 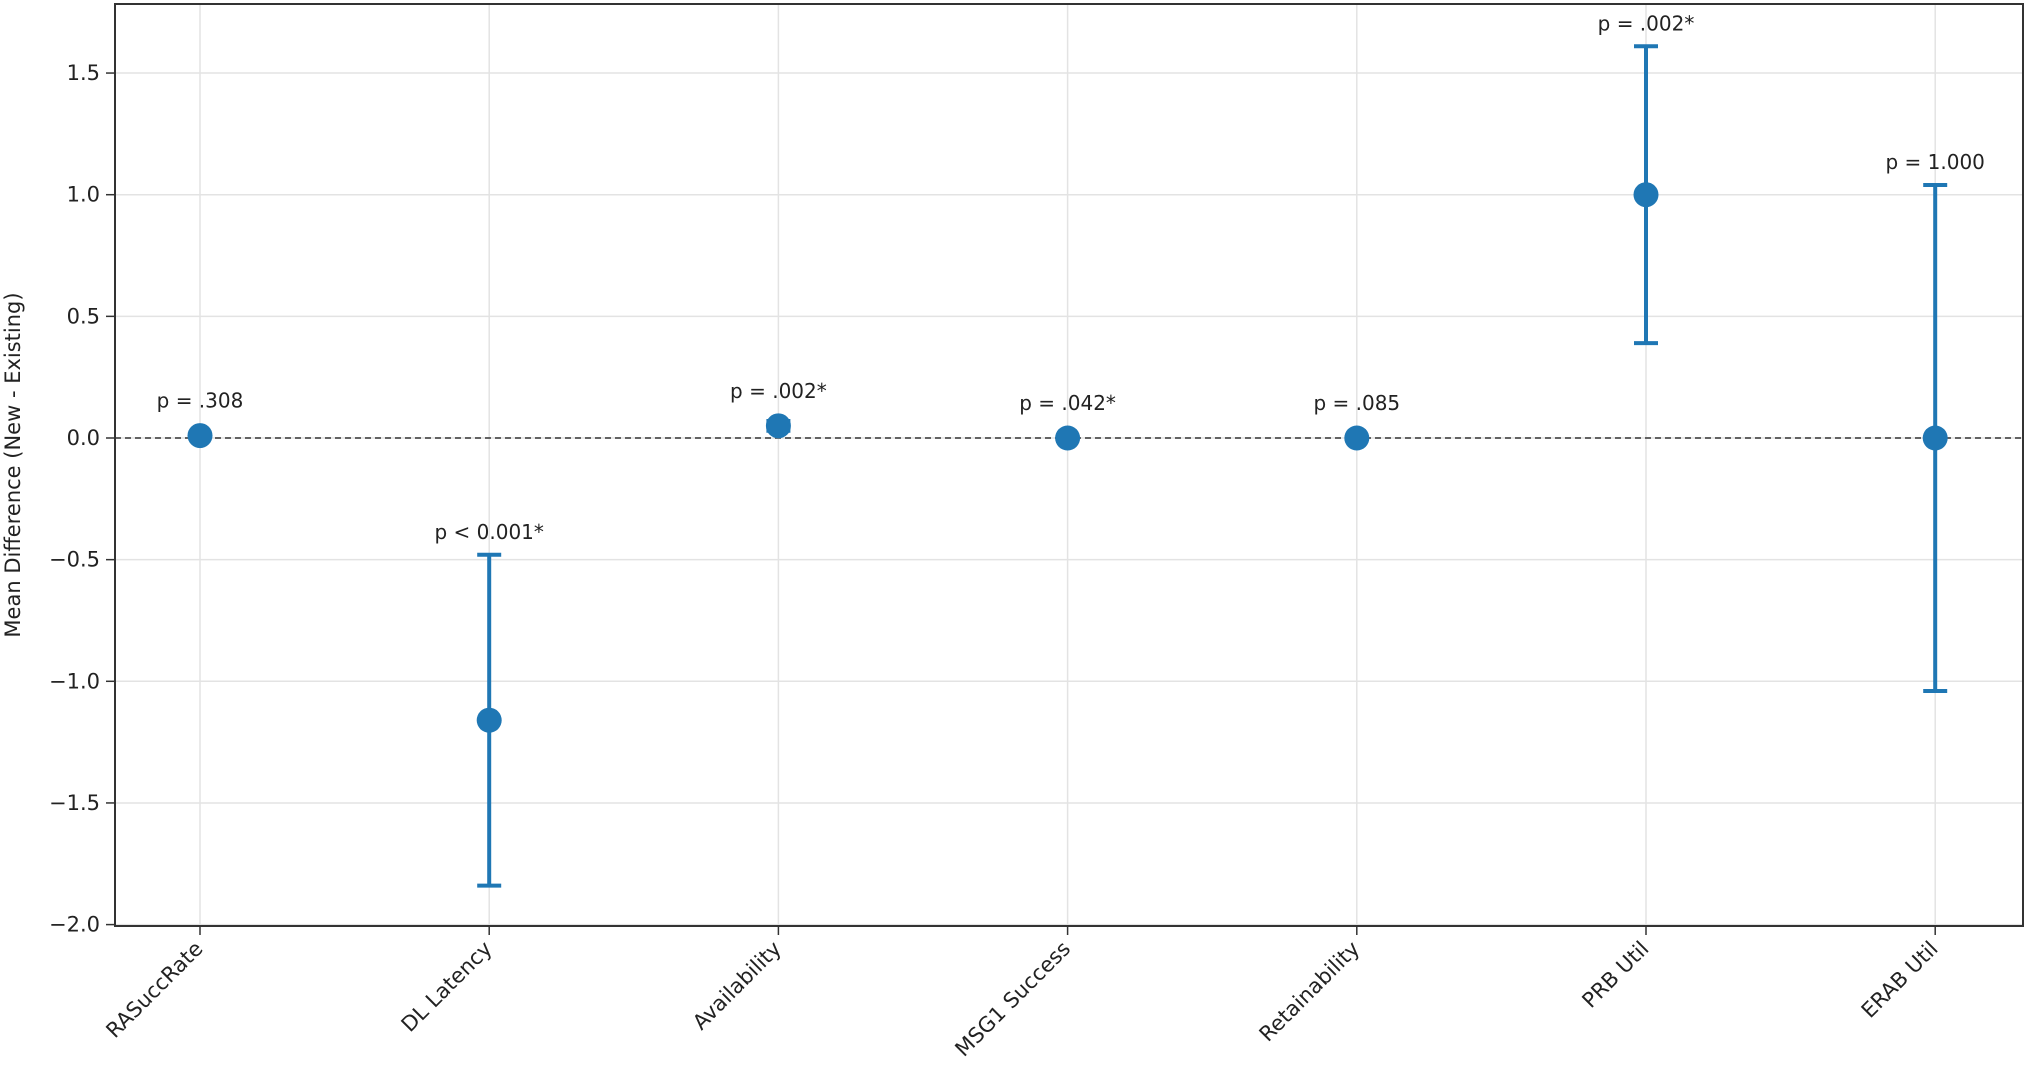 What do you see at coordinates (737, 986) in the screenshot?
I see `x-tick-label: Availability` at bounding box center [737, 986].